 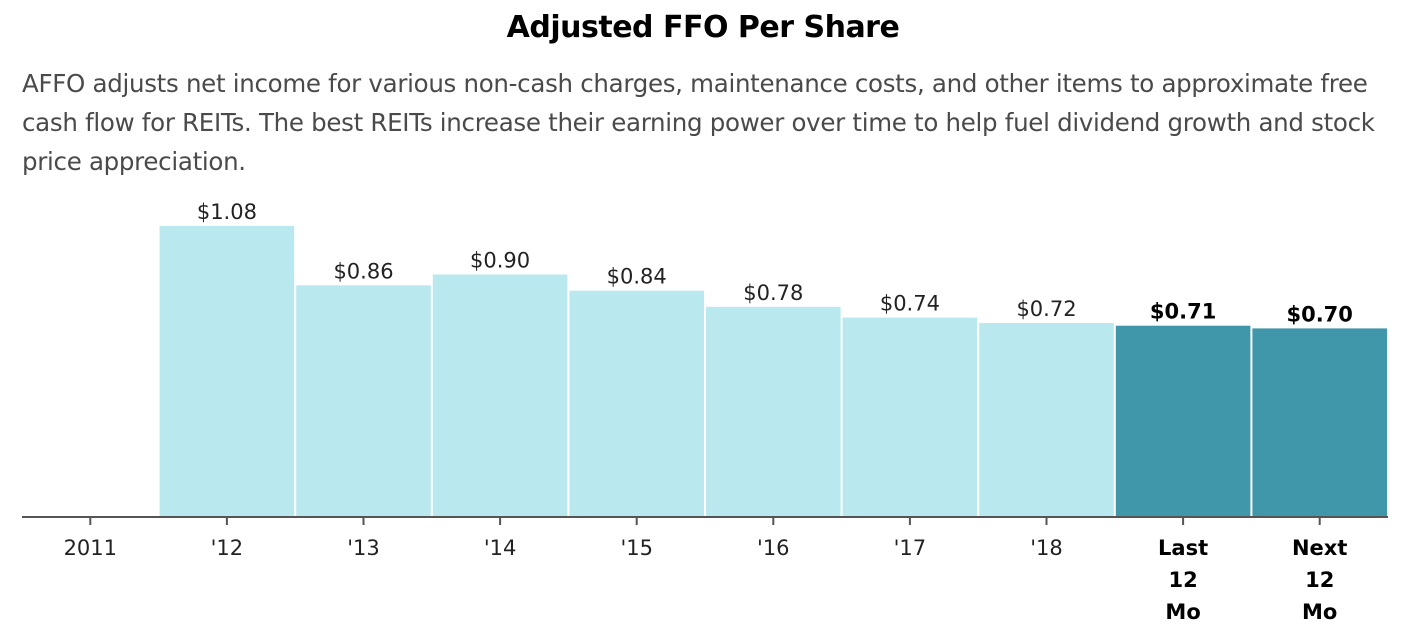 What do you see at coordinates (1183, 580) in the screenshot?
I see `x-tick-label: Last 12 Mo` at bounding box center [1183, 580].